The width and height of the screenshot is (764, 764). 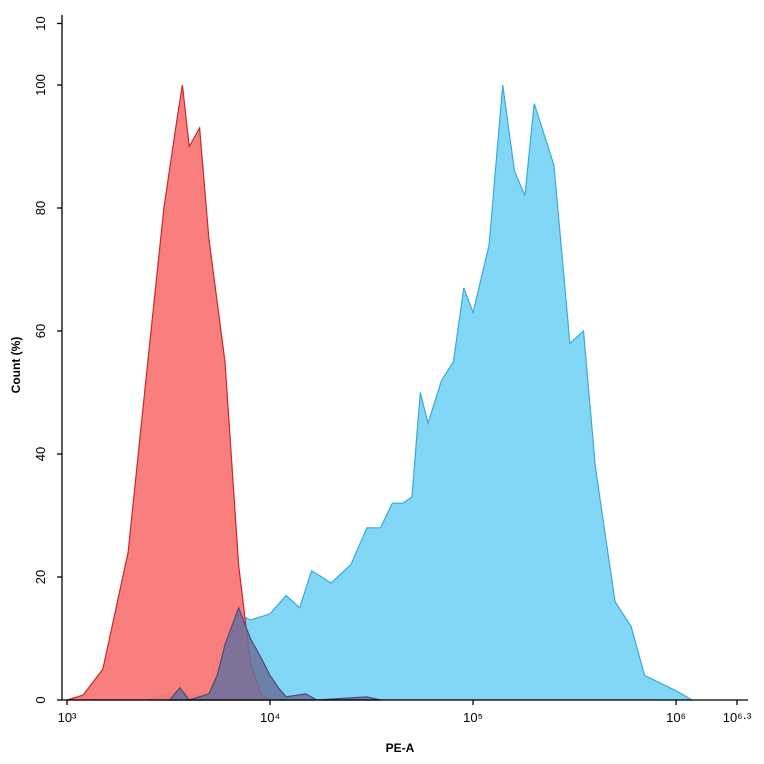 I want to click on y-tick-label: 80, so click(x=40, y=208).